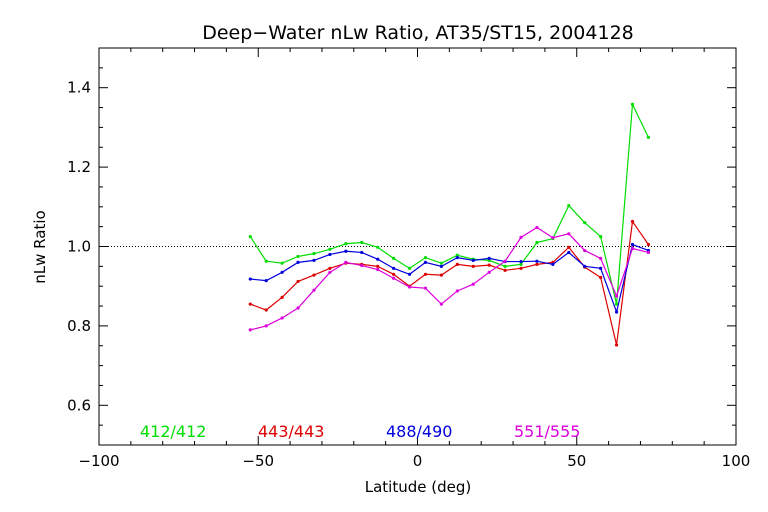 The height and width of the screenshot is (512, 768). Describe the element at coordinates (98, 461) in the screenshot. I see `x-tick-label: −100` at that location.